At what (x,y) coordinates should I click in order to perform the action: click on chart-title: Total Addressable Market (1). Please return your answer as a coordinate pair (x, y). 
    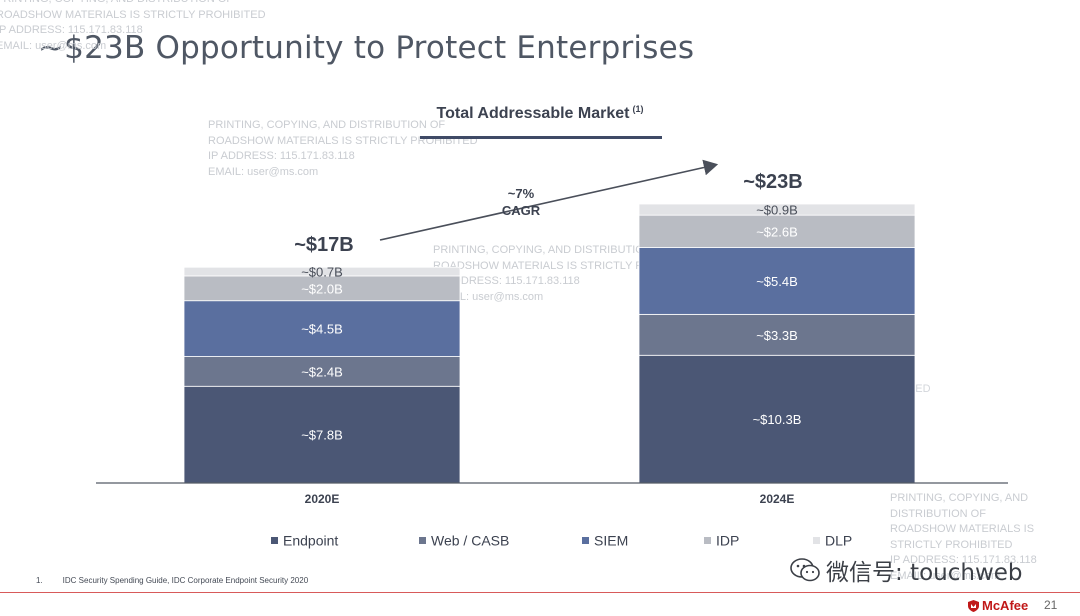
    Looking at the image, I should click on (540, 113).